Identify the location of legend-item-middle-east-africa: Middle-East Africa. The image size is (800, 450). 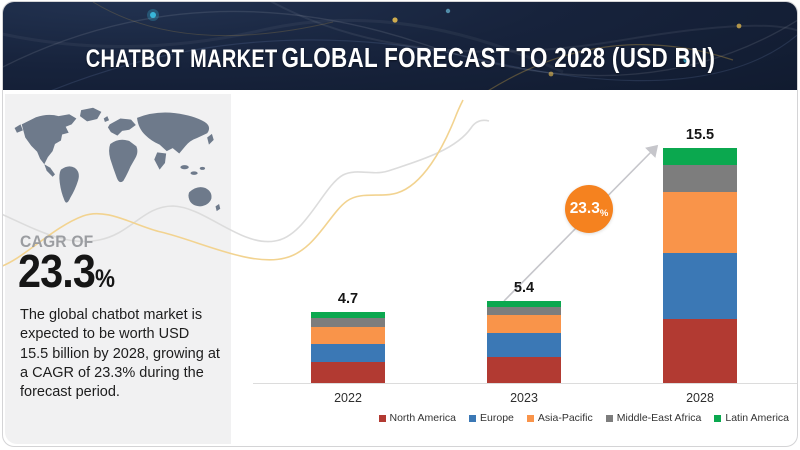
(653, 418).